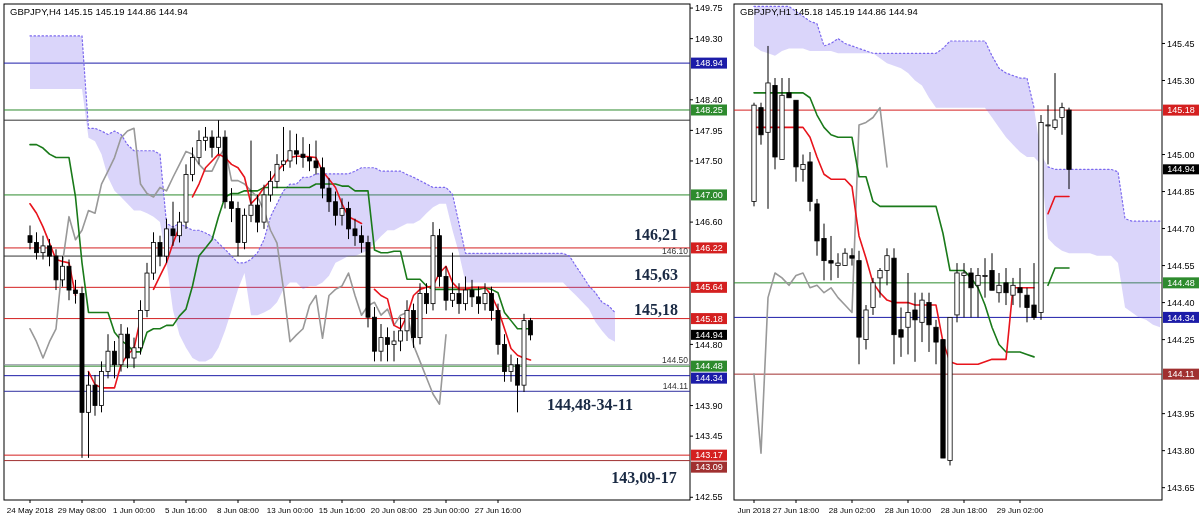 Image resolution: width=1200 pixels, height=528 pixels. What do you see at coordinates (1181, 450) in the screenshot?
I see `y-tick-label: 143.80` at bounding box center [1181, 450].